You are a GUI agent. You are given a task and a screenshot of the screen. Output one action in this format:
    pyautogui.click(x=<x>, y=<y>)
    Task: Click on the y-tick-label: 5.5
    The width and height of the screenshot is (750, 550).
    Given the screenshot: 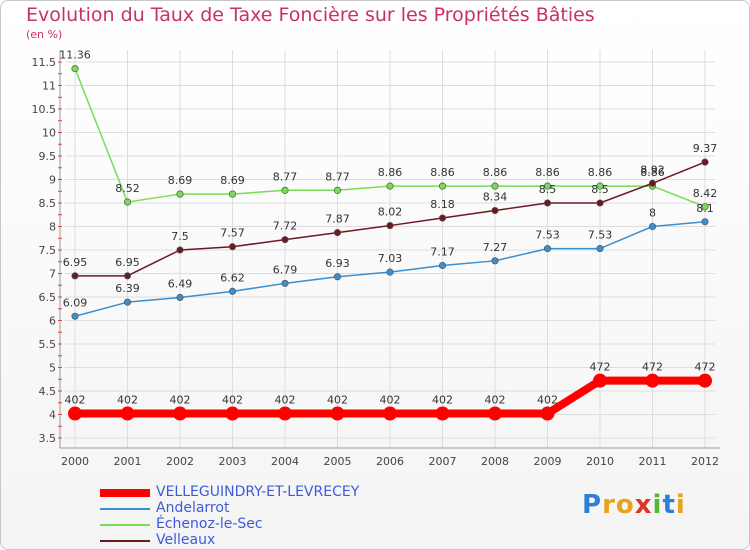 What is the action you would take?
    pyautogui.click(x=48, y=344)
    